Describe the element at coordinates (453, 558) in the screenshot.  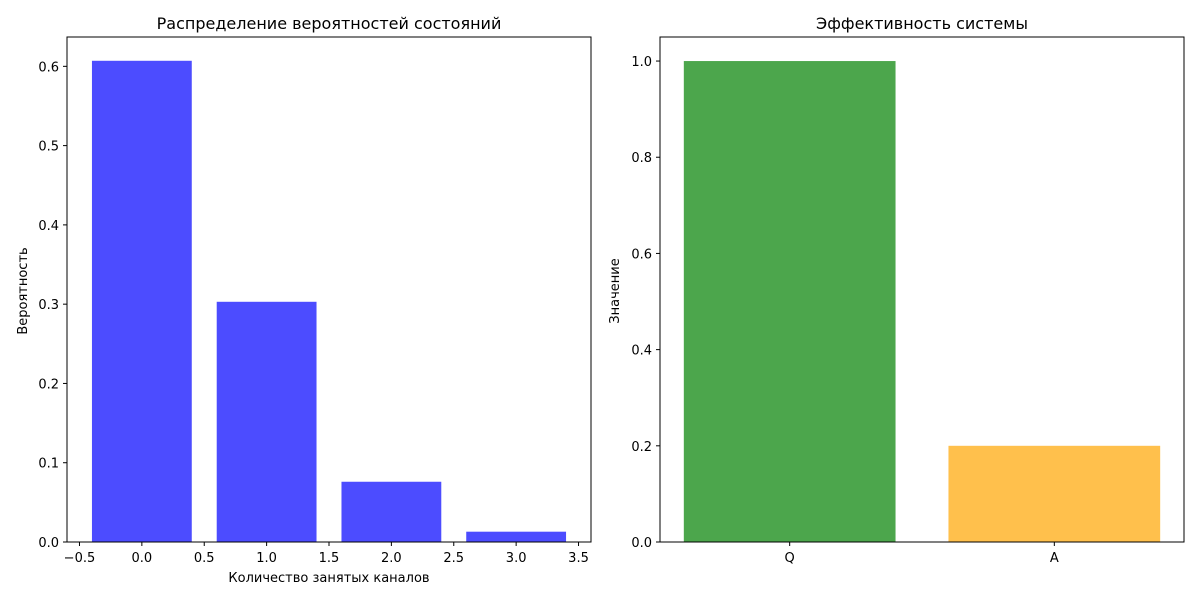
I see `x-tick-label: 2.5` at that location.